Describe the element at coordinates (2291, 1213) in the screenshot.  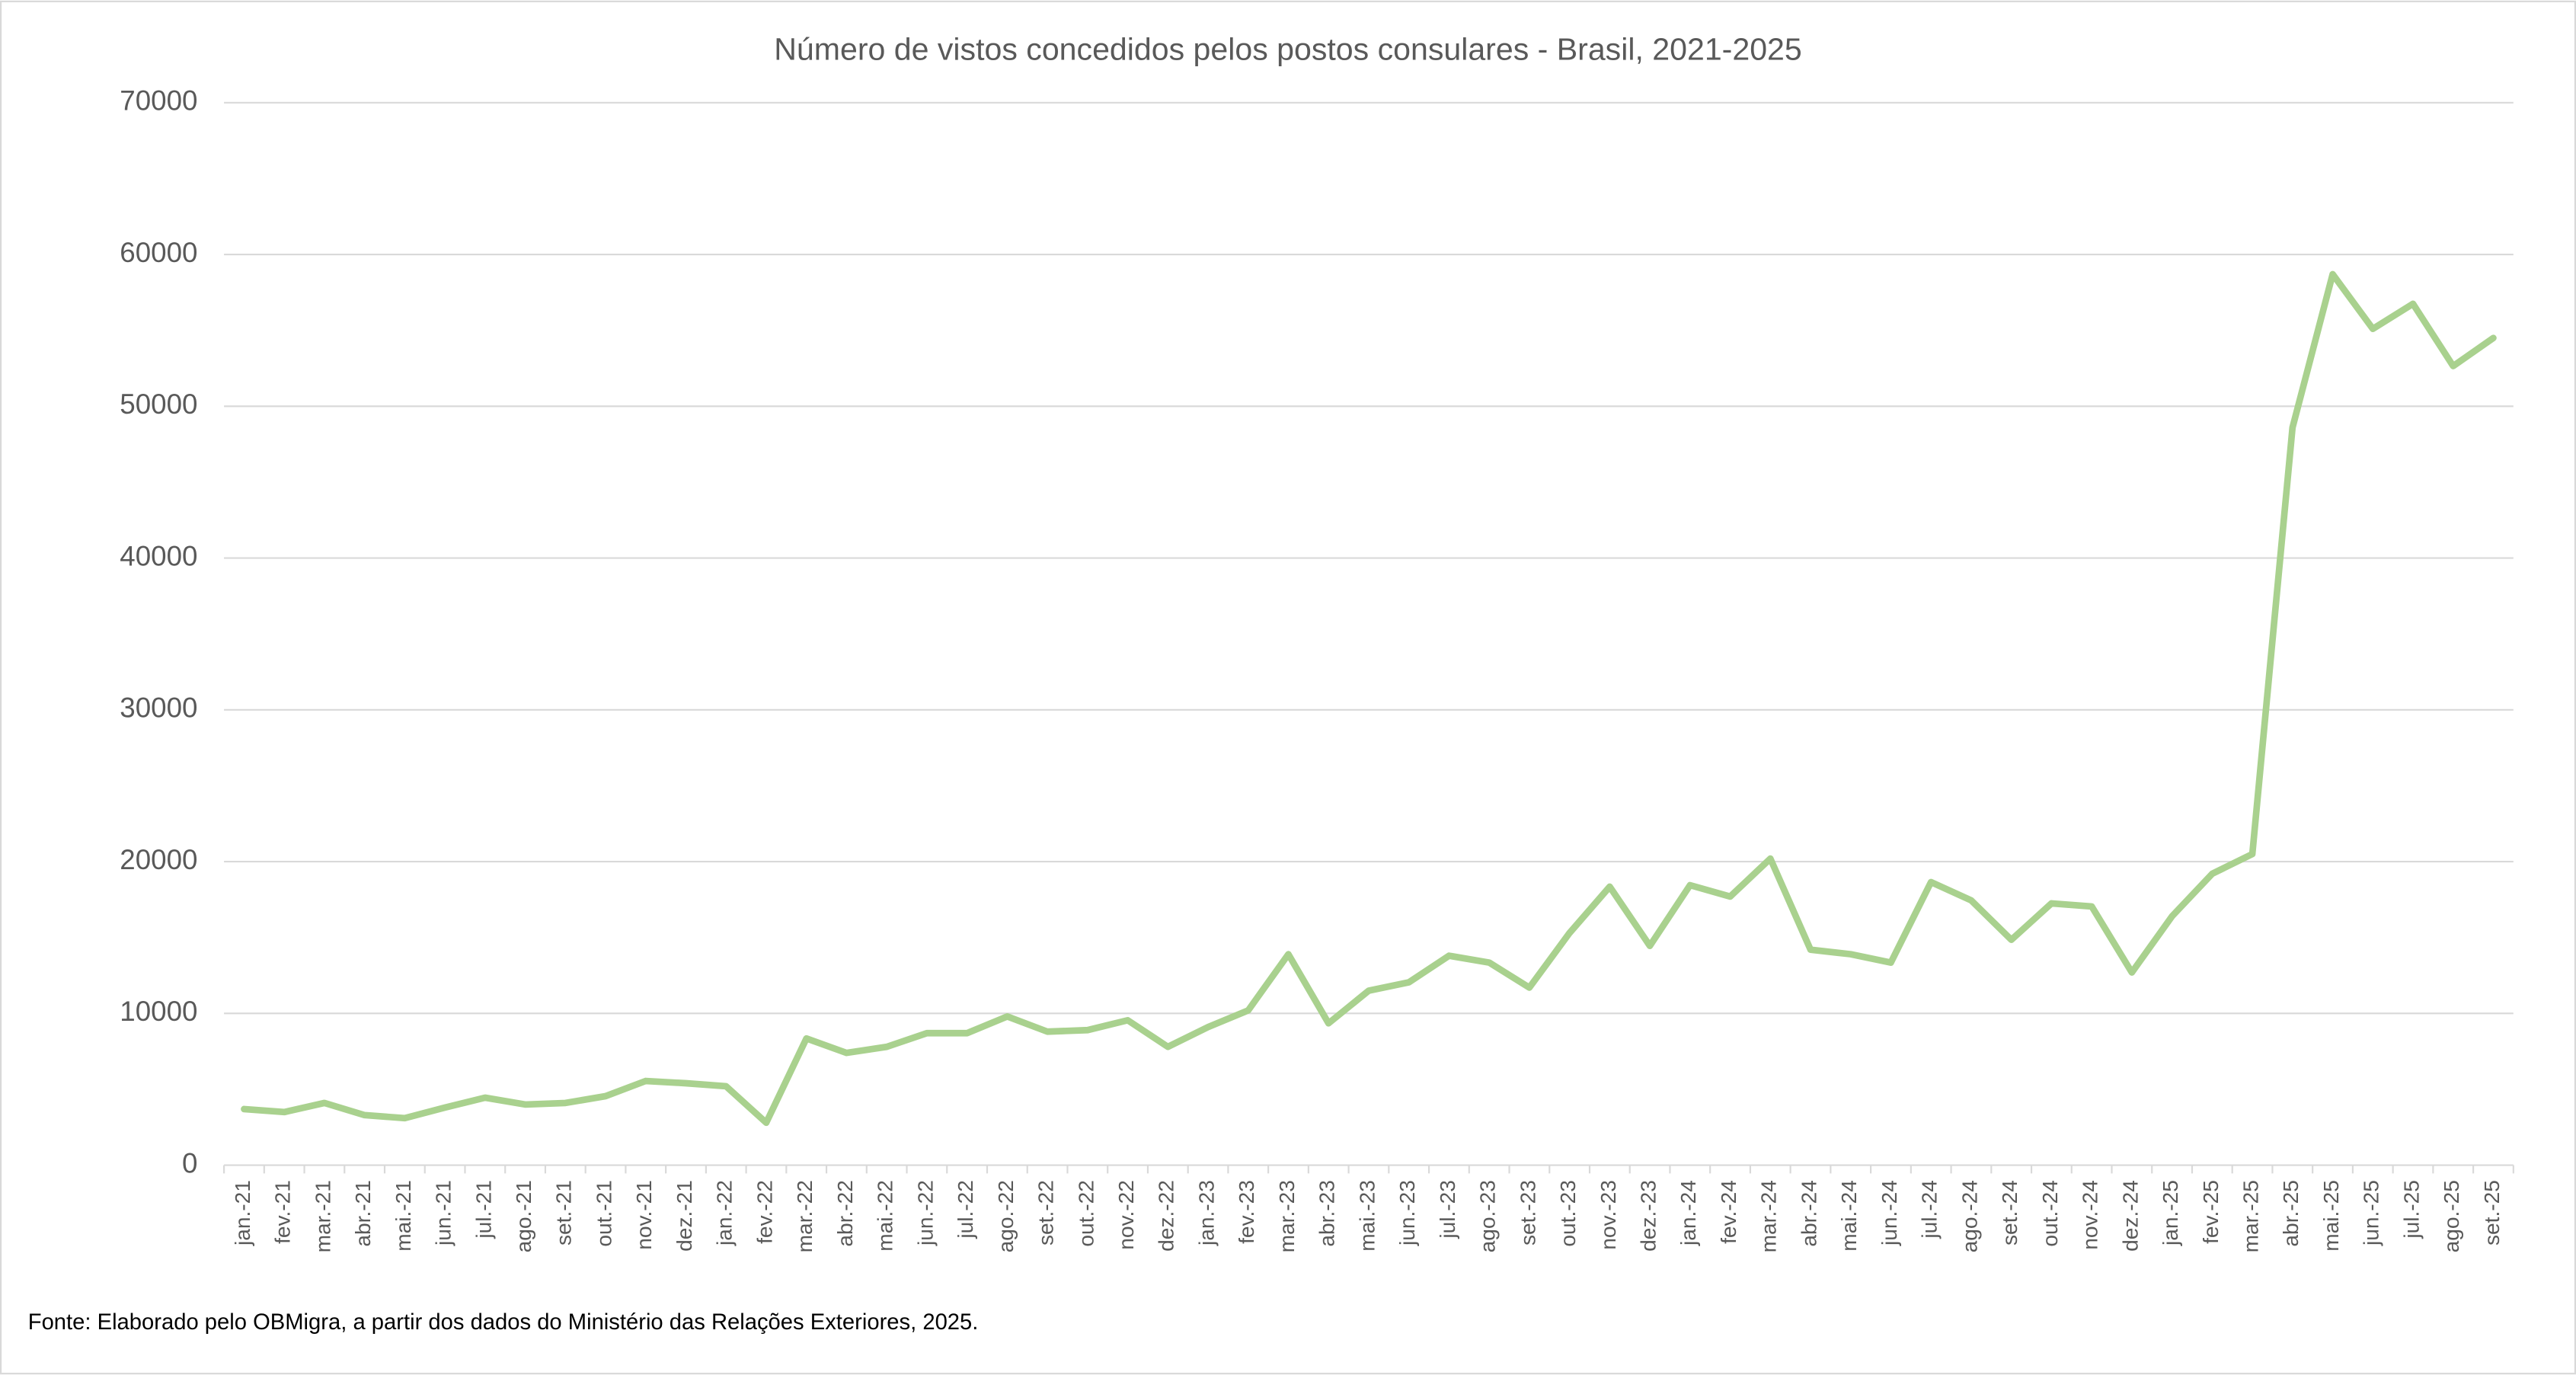
I see `x-tick-label: abr.-25` at that location.